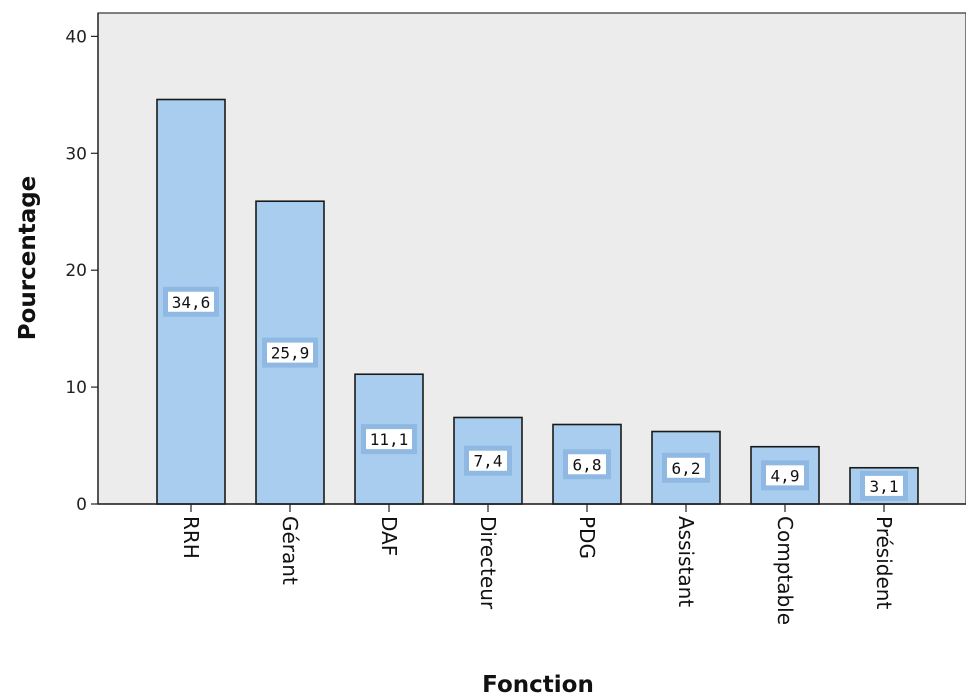 Image resolution: width=966 pixels, height=699 pixels. I want to click on data-label-text: 6,8, so click(587, 464).